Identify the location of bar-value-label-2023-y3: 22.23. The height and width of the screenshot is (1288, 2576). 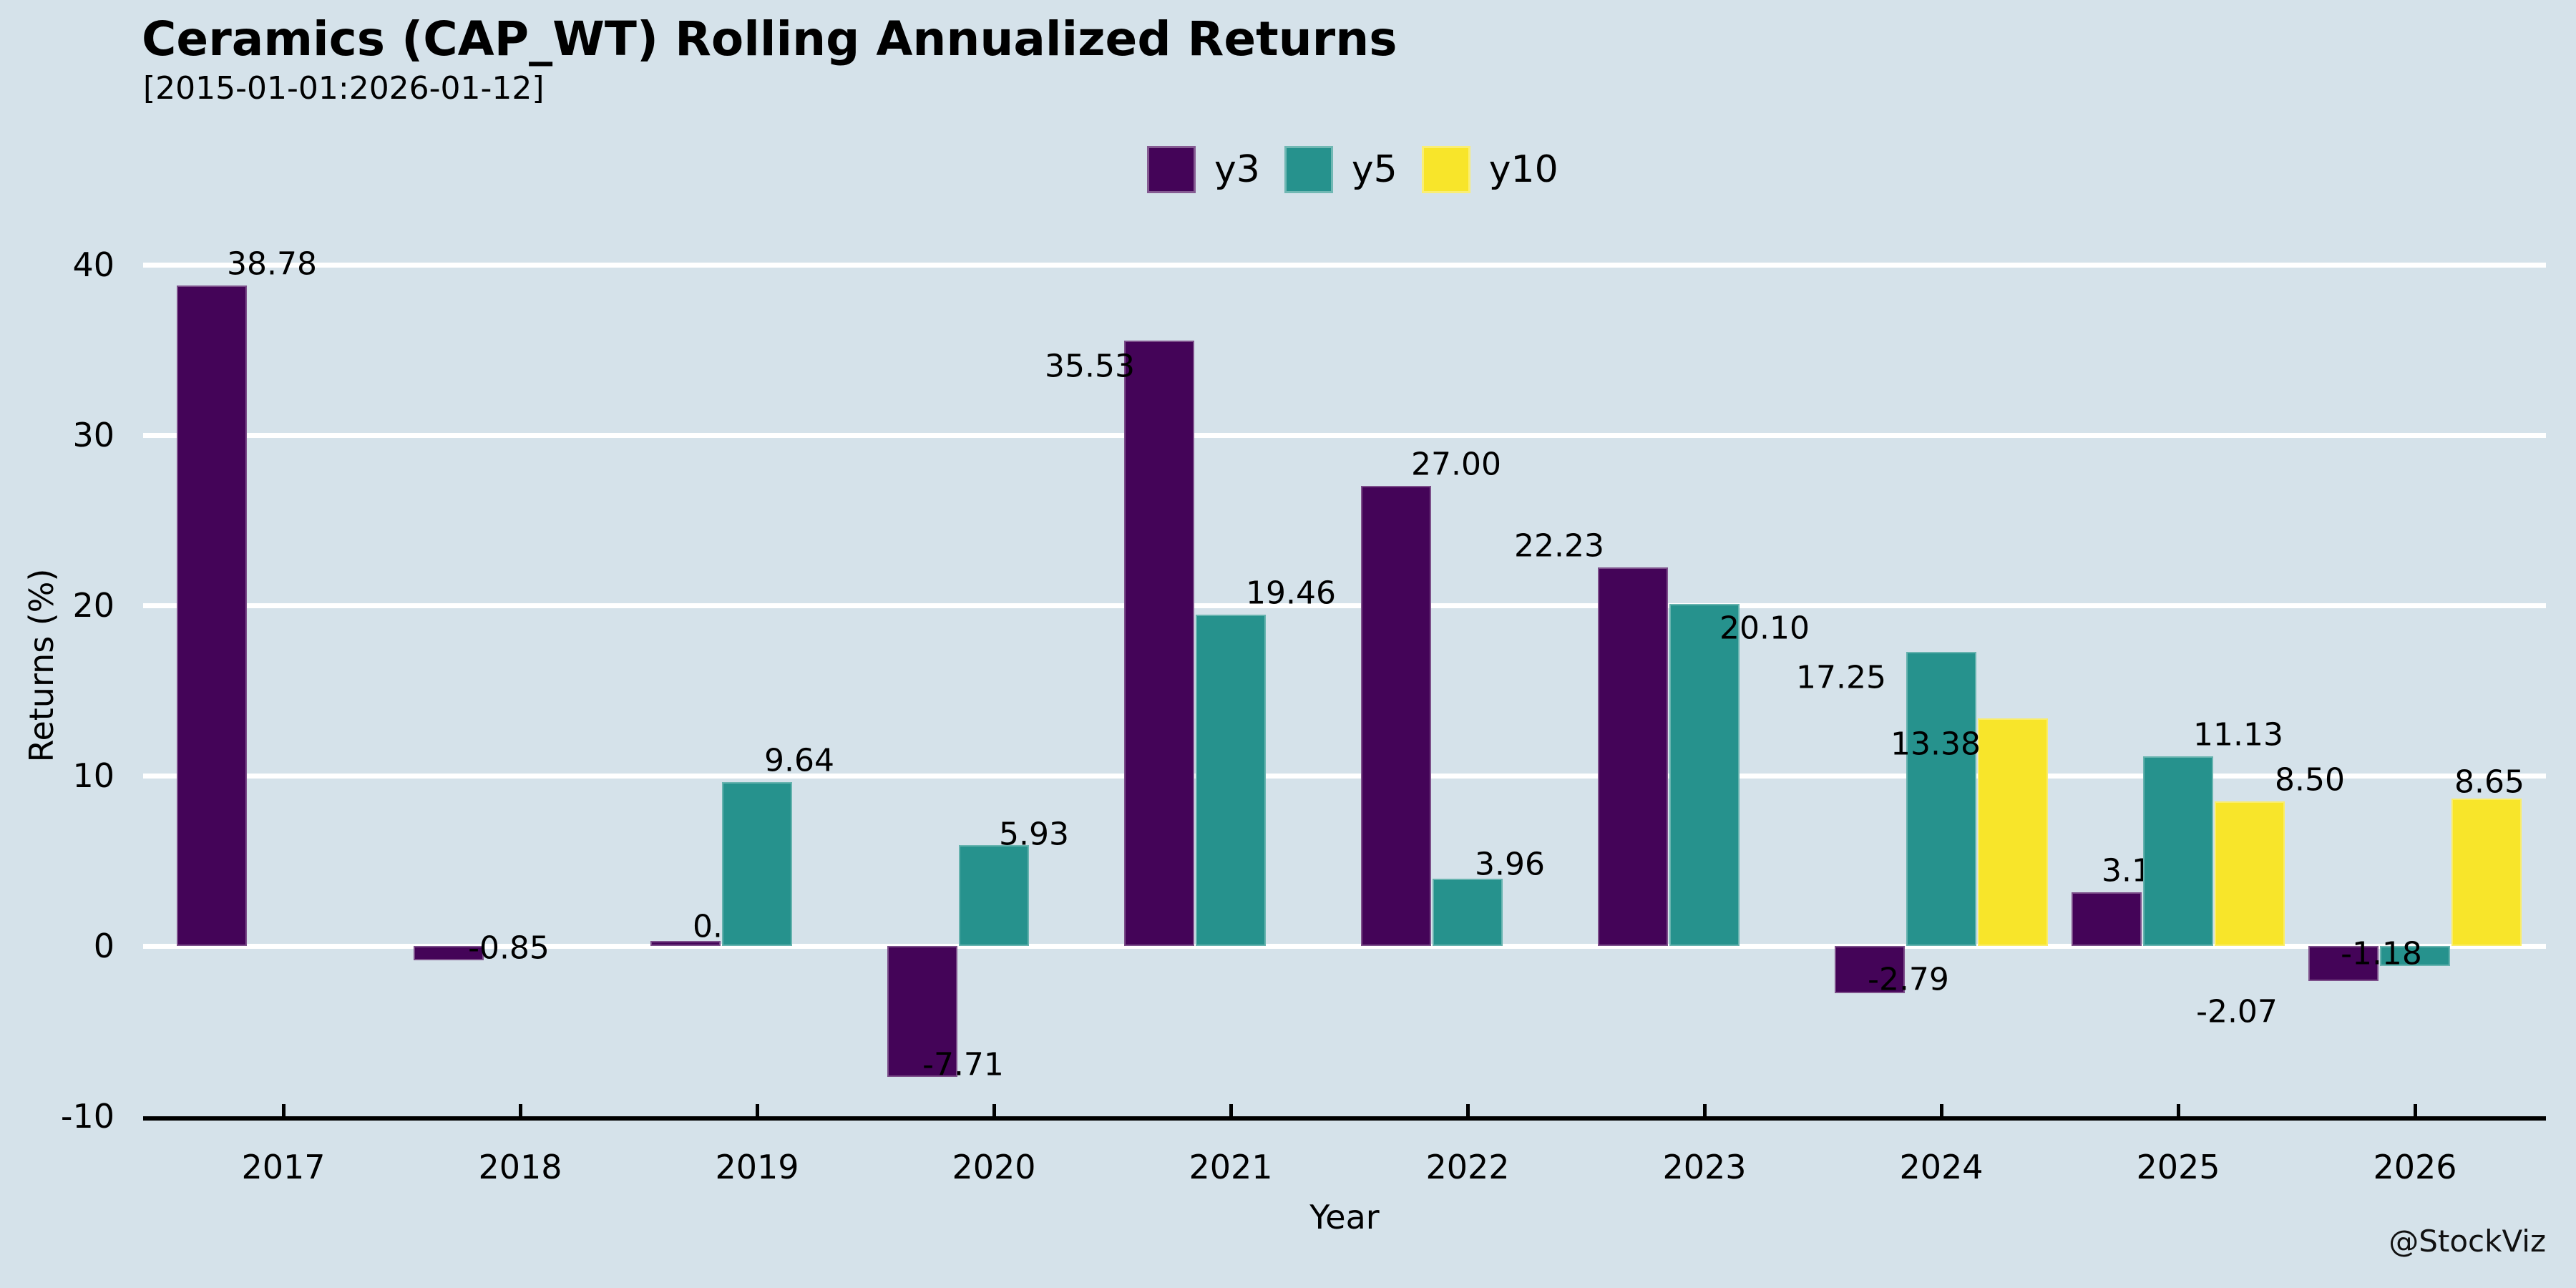
(1559, 546).